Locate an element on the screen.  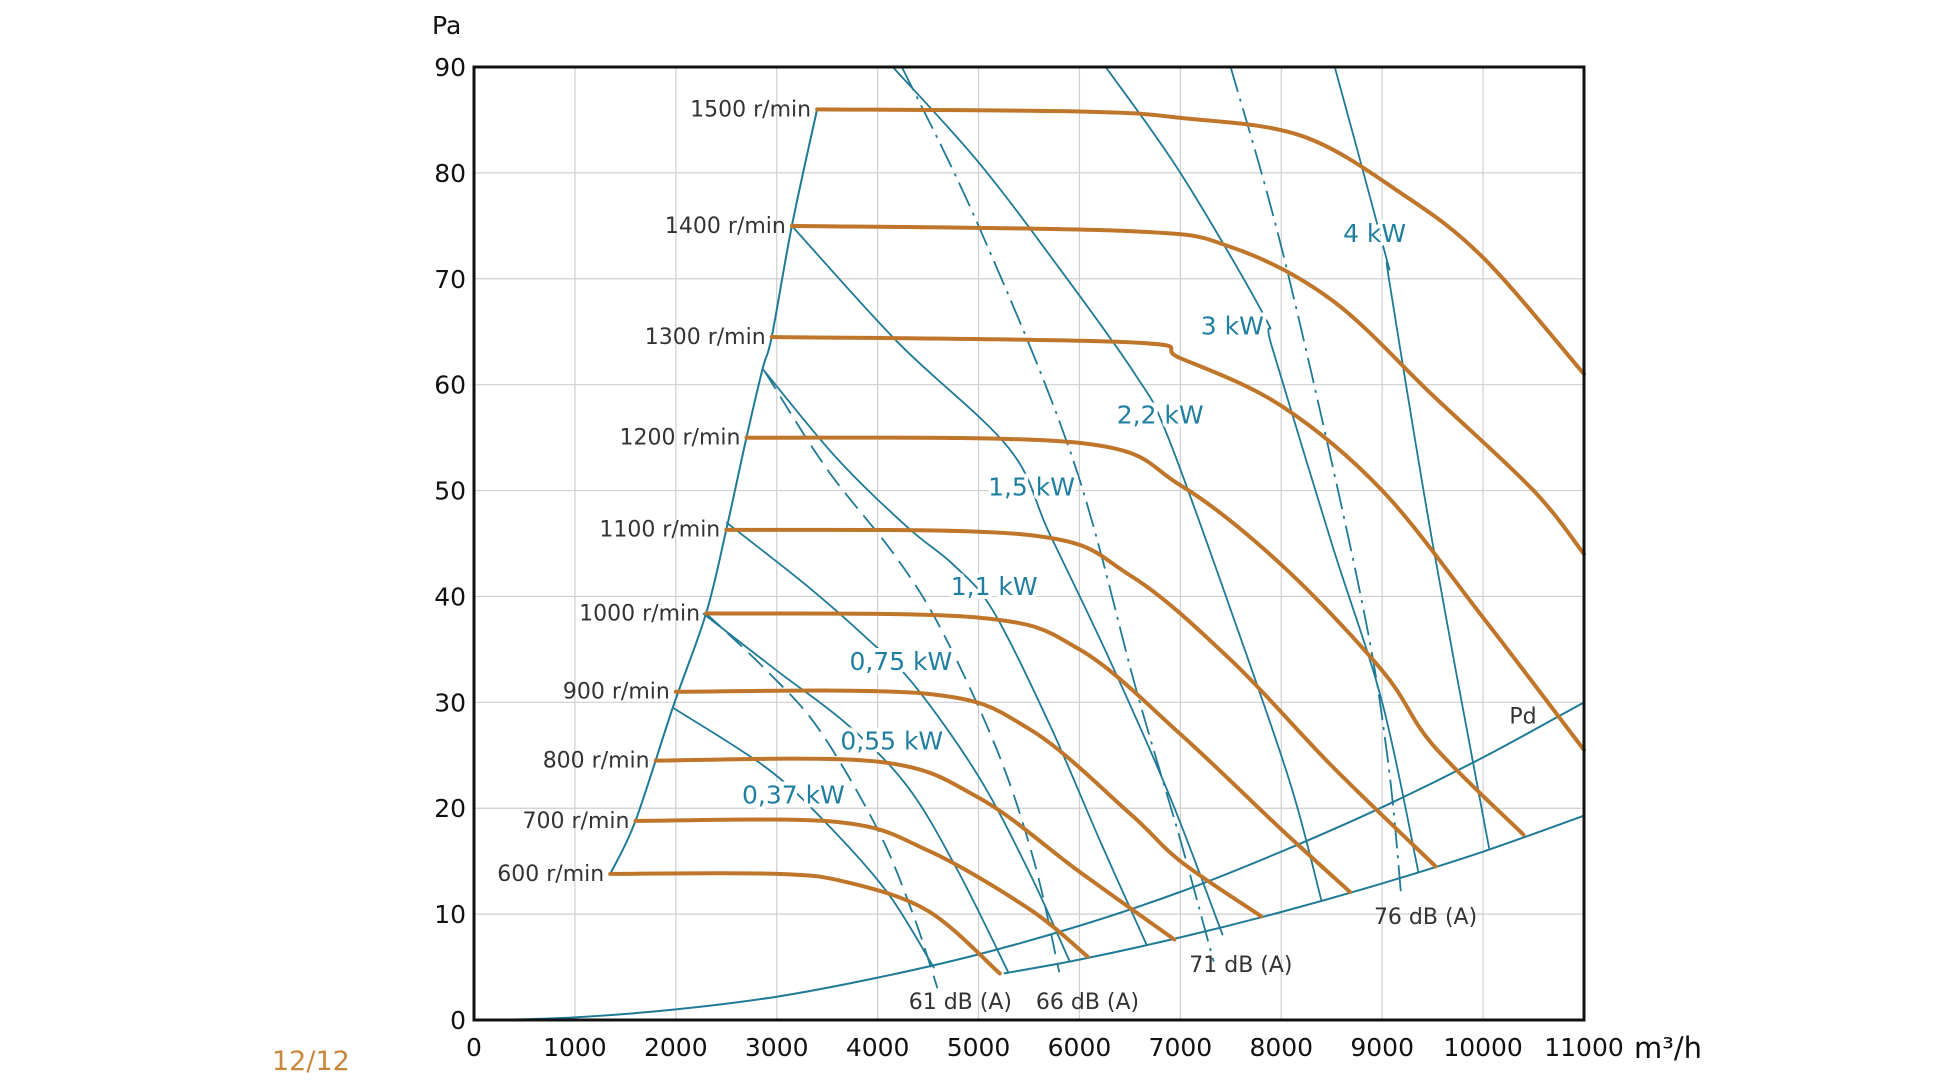
speed-curve-label: 1000 r/min is located at coordinates (639, 613).